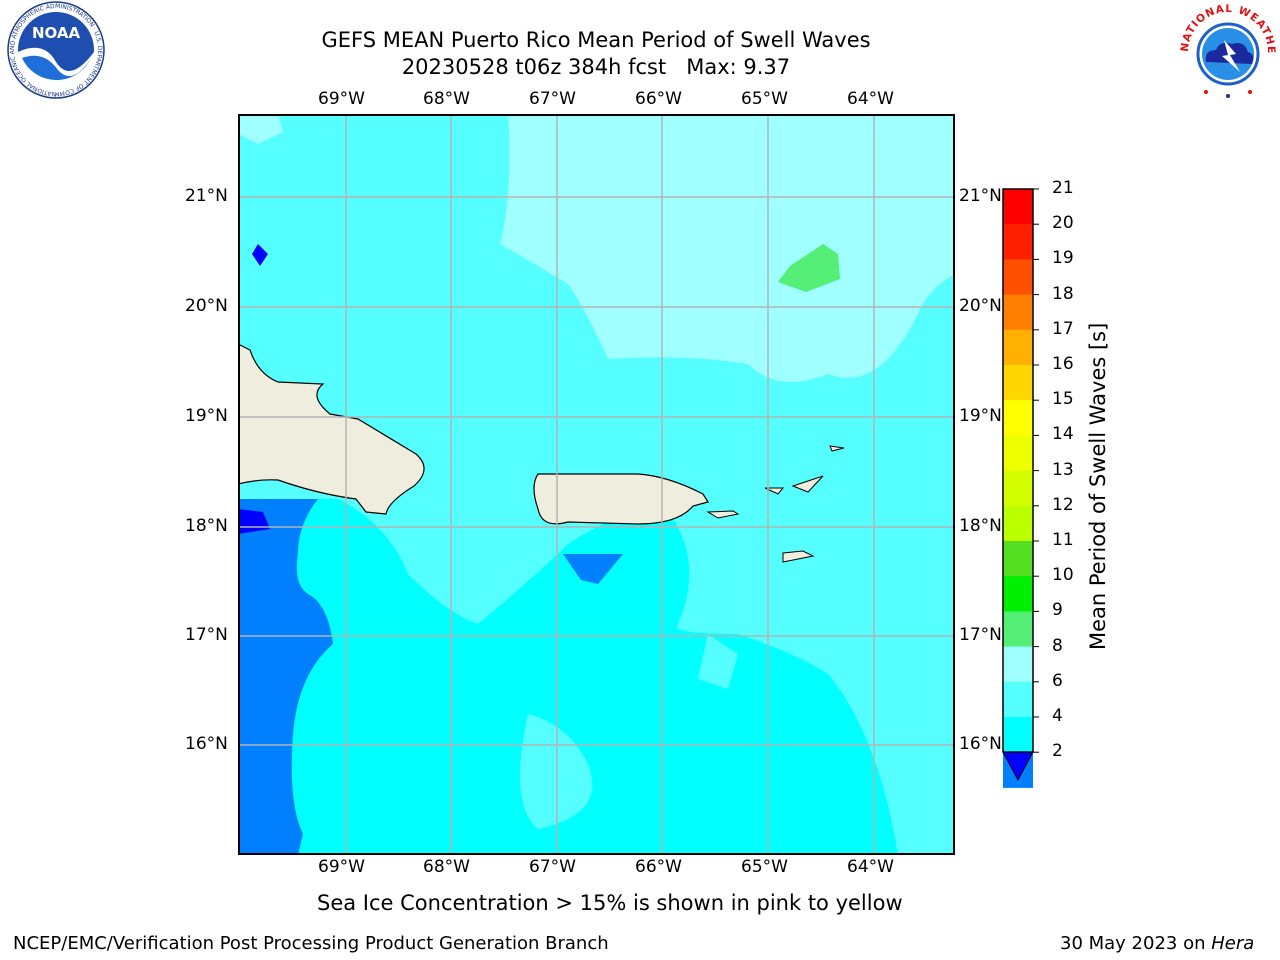 The width and height of the screenshot is (1280, 960). What do you see at coordinates (1057, 680) in the screenshot?
I see `colorbar-tick-label: 6` at bounding box center [1057, 680].